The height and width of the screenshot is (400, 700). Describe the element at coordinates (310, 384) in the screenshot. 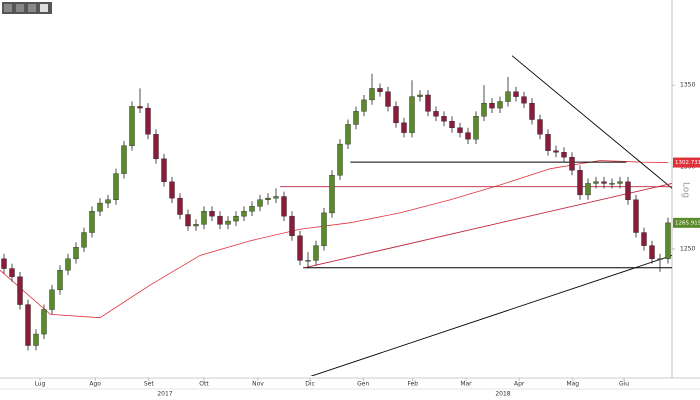

I see `x-tick-label: Dic` at that location.